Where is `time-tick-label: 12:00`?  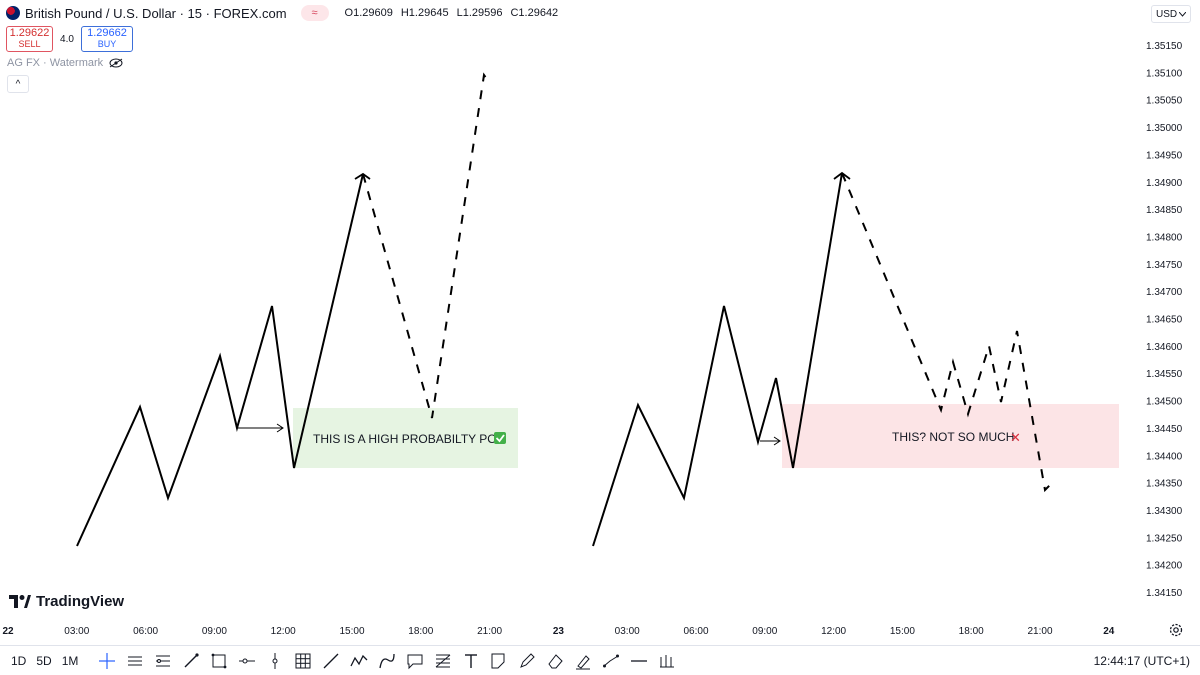
time-tick-label: 12:00 is located at coordinates (833, 631).